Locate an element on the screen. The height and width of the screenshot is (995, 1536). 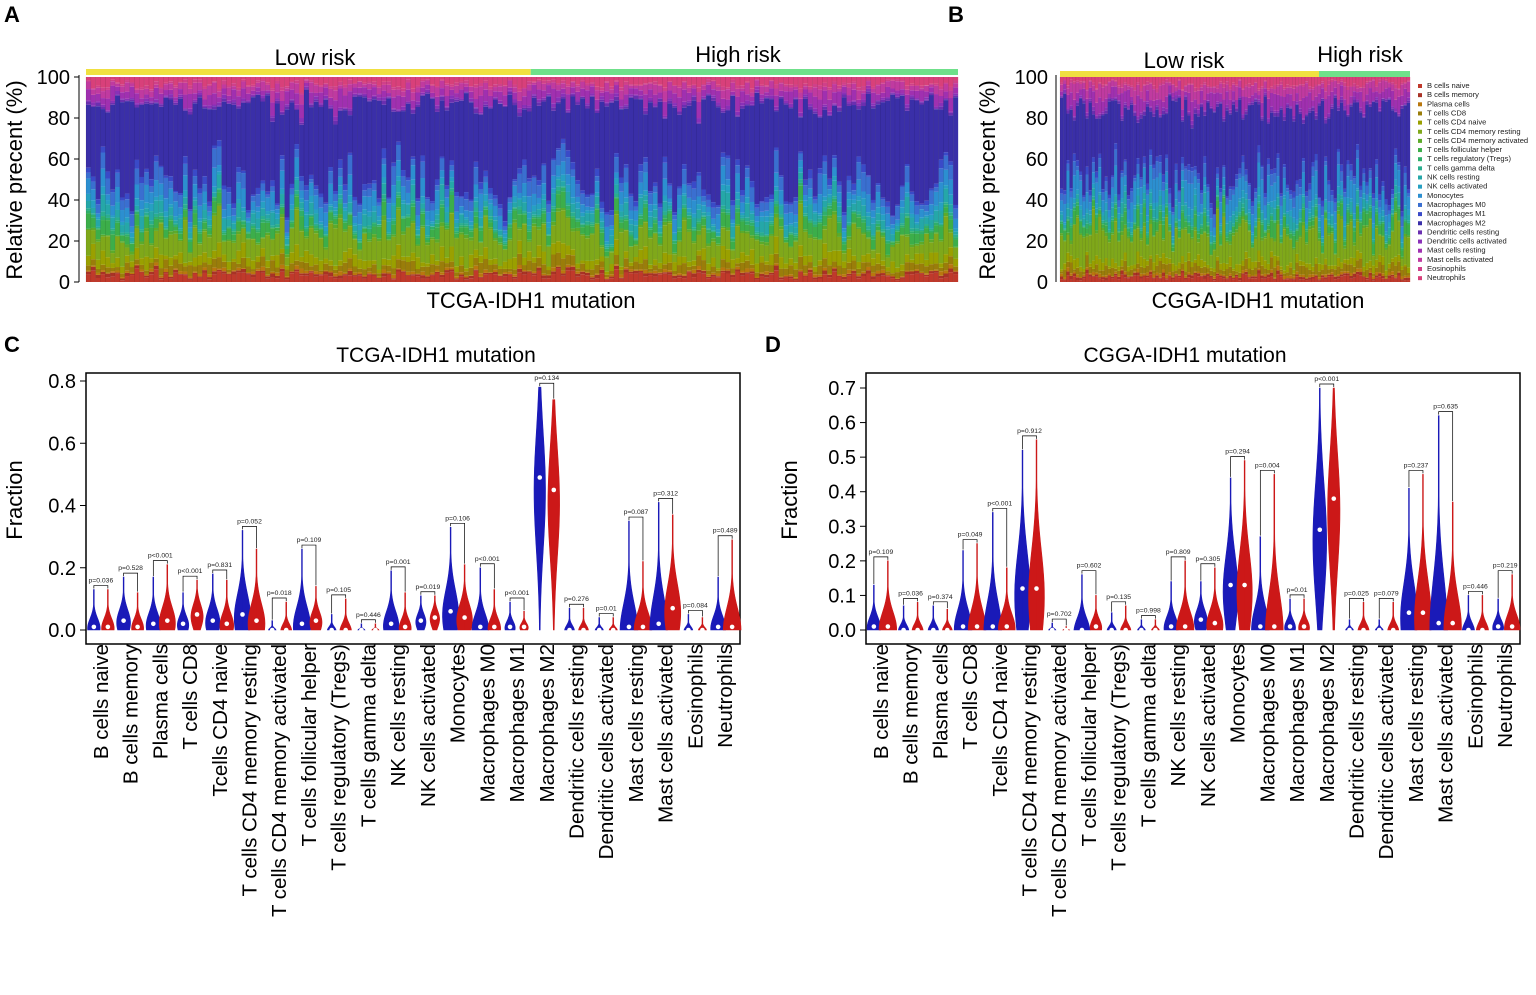
panel-label-b: B is located at coordinates (956, 14).